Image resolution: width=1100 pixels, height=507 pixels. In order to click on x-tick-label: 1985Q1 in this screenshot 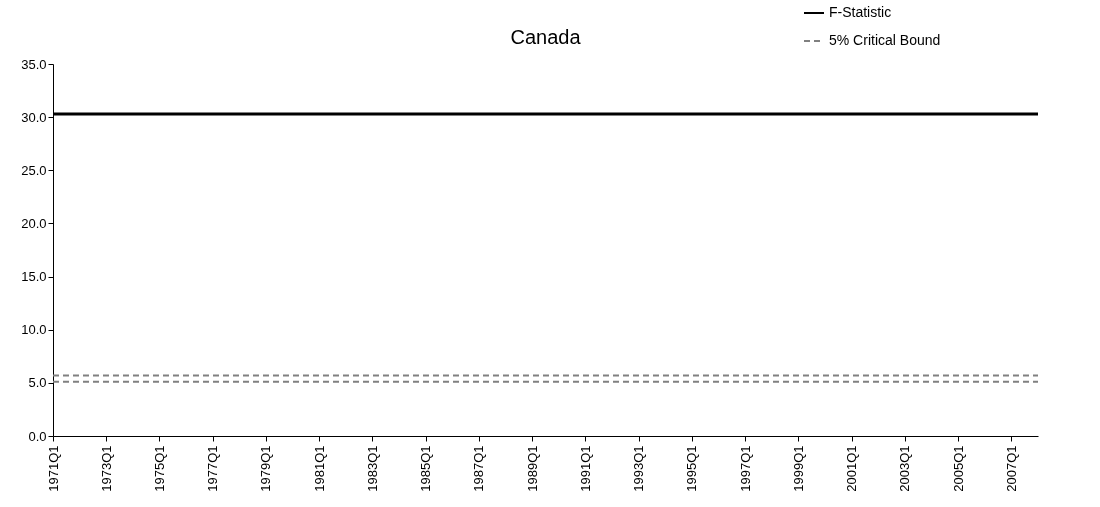, I will do `click(426, 468)`.